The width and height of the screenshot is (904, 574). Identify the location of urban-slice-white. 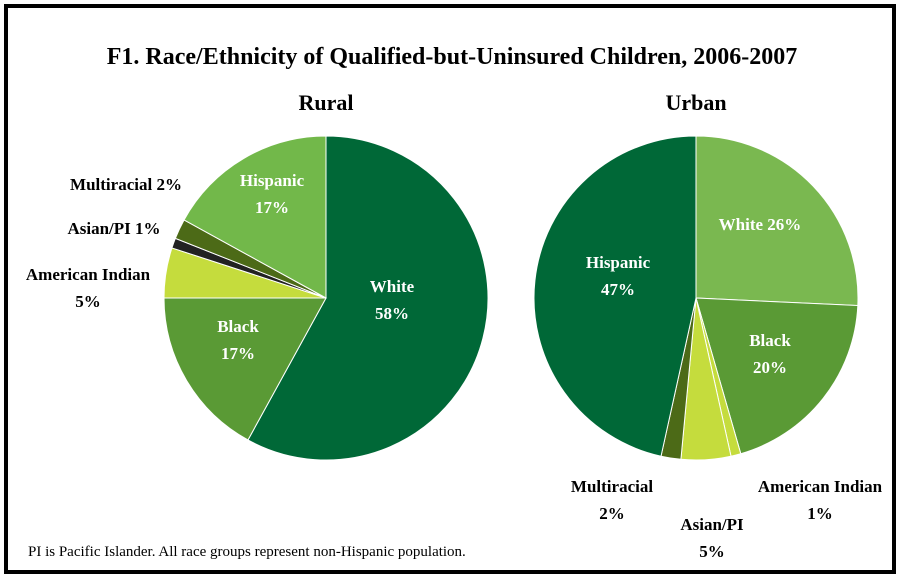
(777, 221).